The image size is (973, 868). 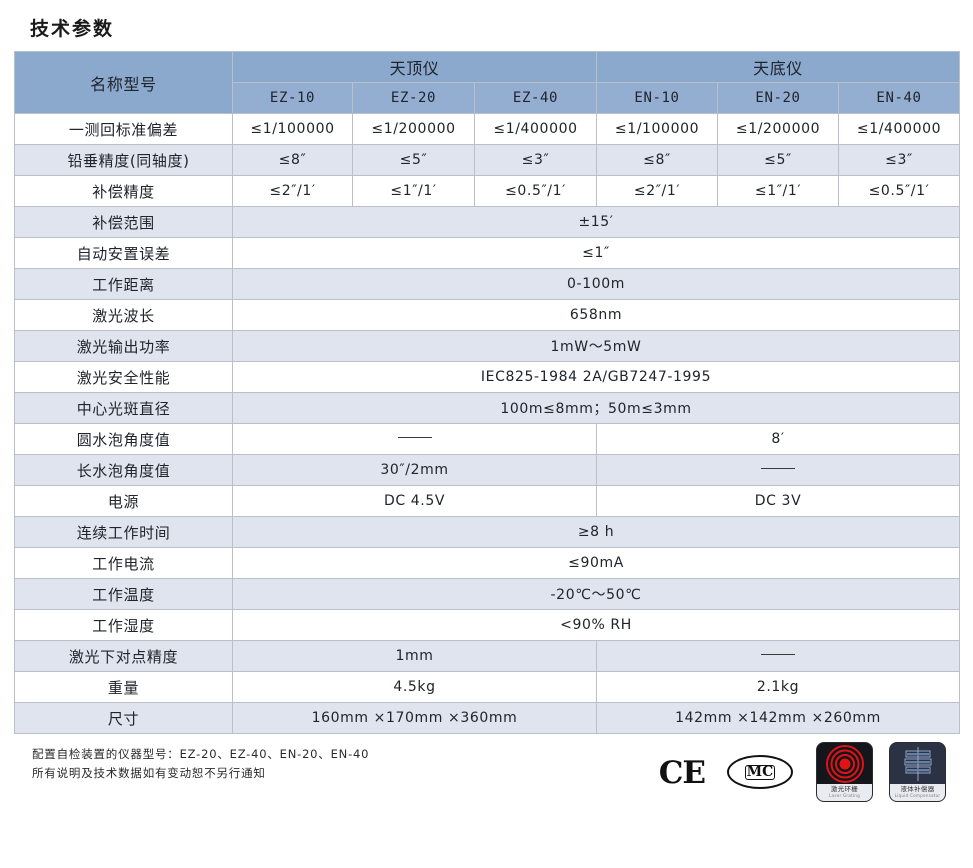 I want to click on table-row: 重量 4.5kg 2.1kg, so click(x=487, y=687).